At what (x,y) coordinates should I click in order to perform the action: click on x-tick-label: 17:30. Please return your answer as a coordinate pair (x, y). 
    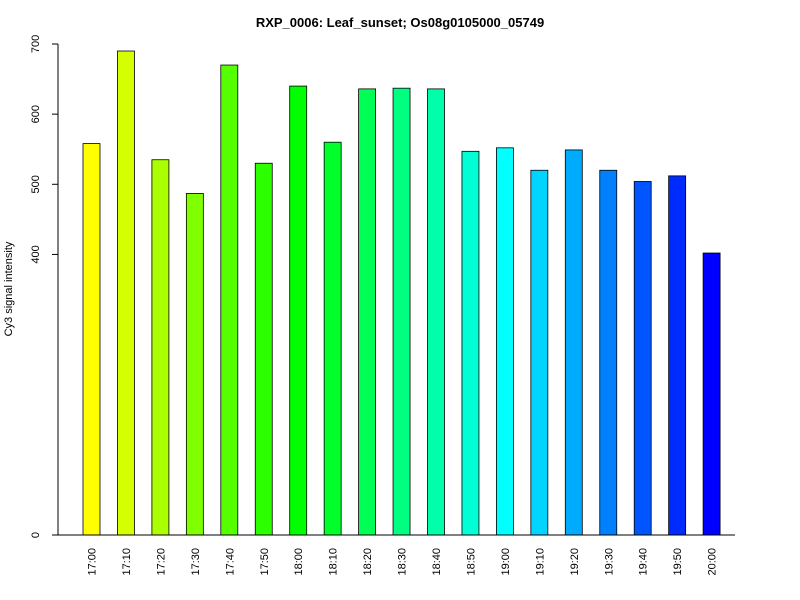
    Looking at the image, I should click on (196, 562).